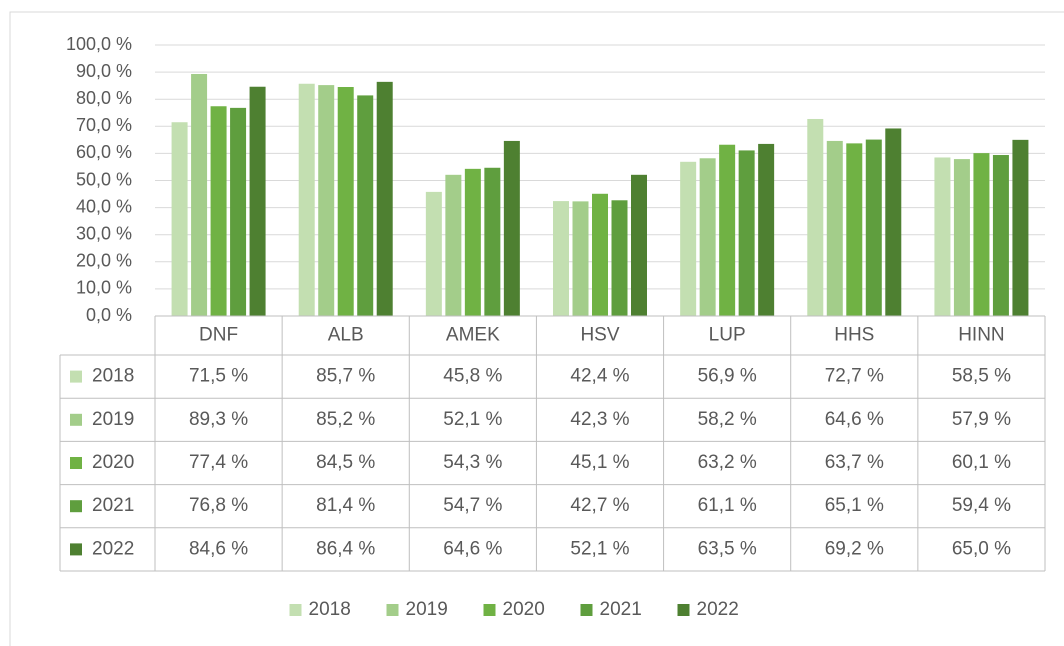 Image resolution: width=1064 pixels, height=646 pixels. What do you see at coordinates (854, 335) in the screenshot?
I see `x-tick-label: HHS` at bounding box center [854, 335].